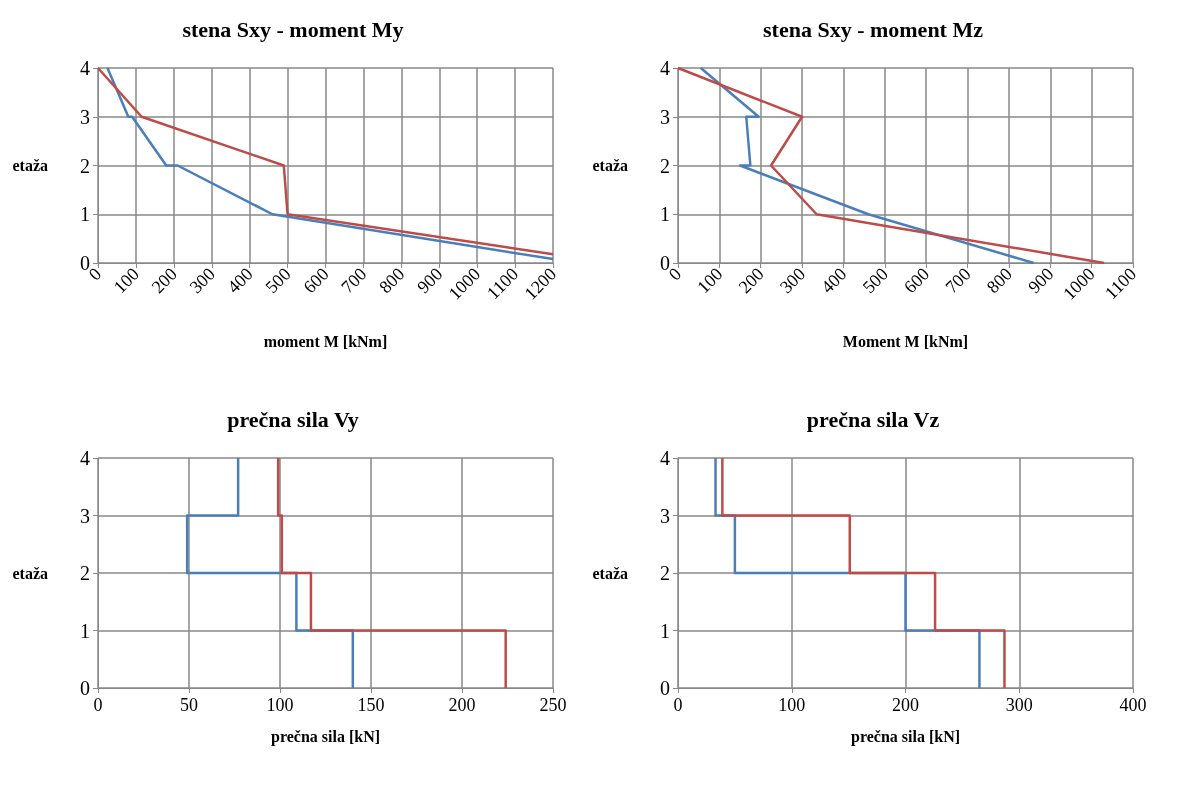 The width and height of the screenshot is (1179, 800). Describe the element at coordinates (189, 705) in the screenshot. I see `x-tick-label: 50` at that location.